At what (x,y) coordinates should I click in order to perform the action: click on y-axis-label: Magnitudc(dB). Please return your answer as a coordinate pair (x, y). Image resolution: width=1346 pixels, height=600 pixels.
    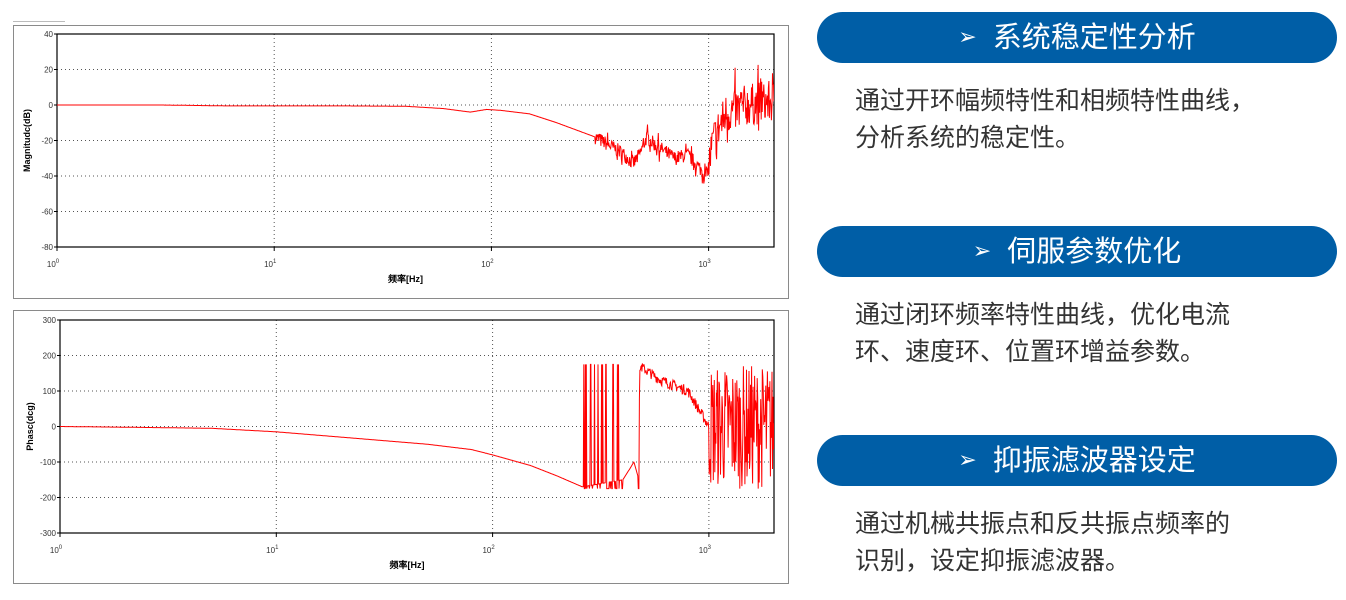
    Looking at the image, I should click on (27, 140).